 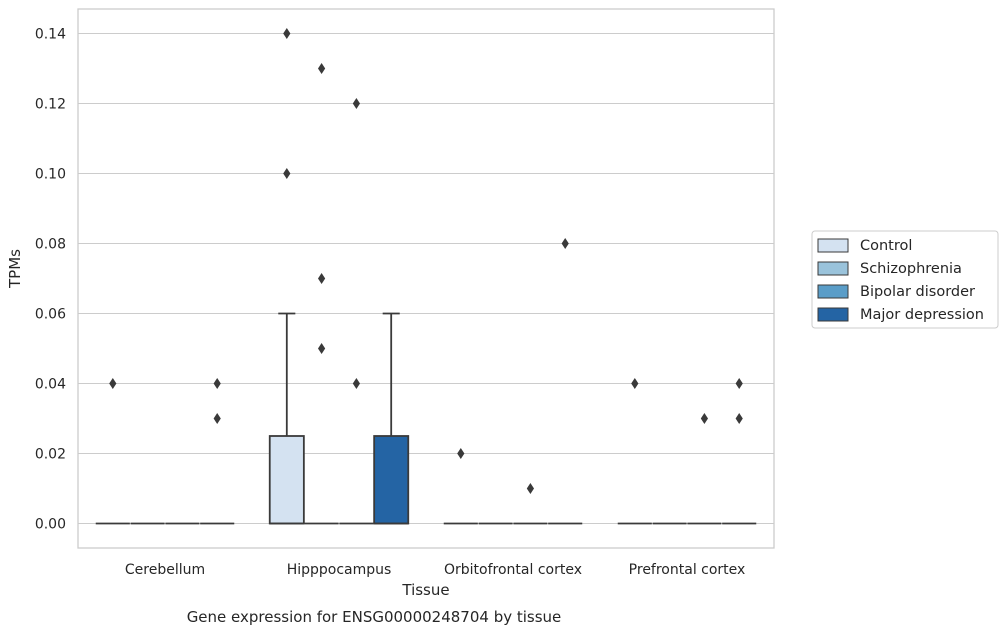 I want to click on x-tick-label: Cerebellum, so click(x=165, y=570).